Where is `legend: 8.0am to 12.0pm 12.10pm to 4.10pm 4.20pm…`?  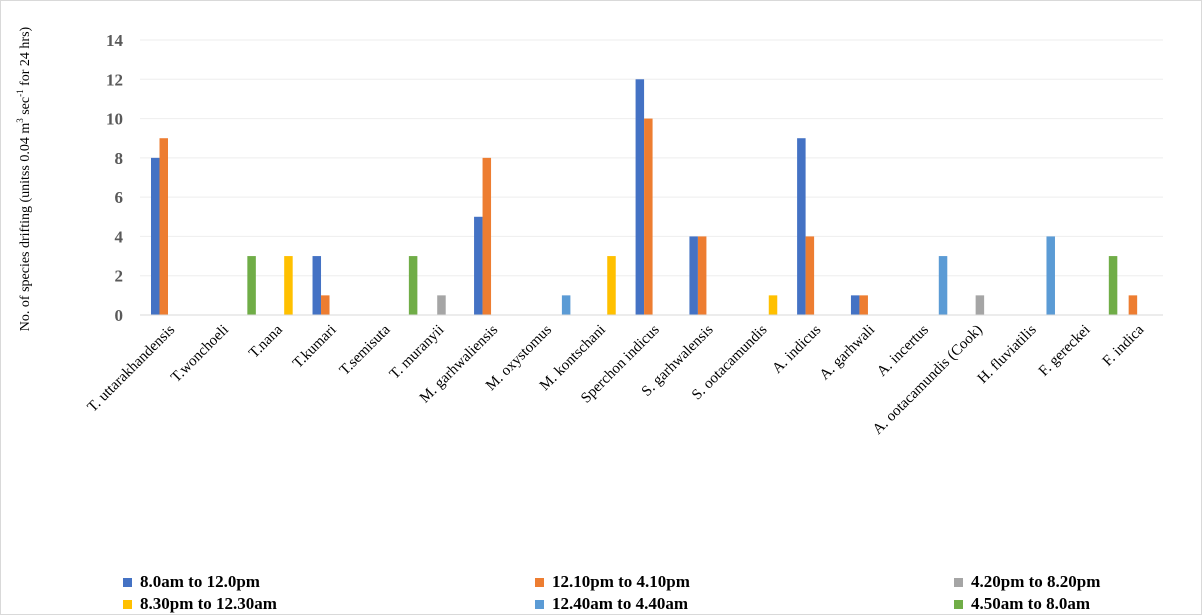
legend: 8.0am to 12.0pm 12.10pm to 4.10pm 4.20pm… is located at coordinates (653, 594).